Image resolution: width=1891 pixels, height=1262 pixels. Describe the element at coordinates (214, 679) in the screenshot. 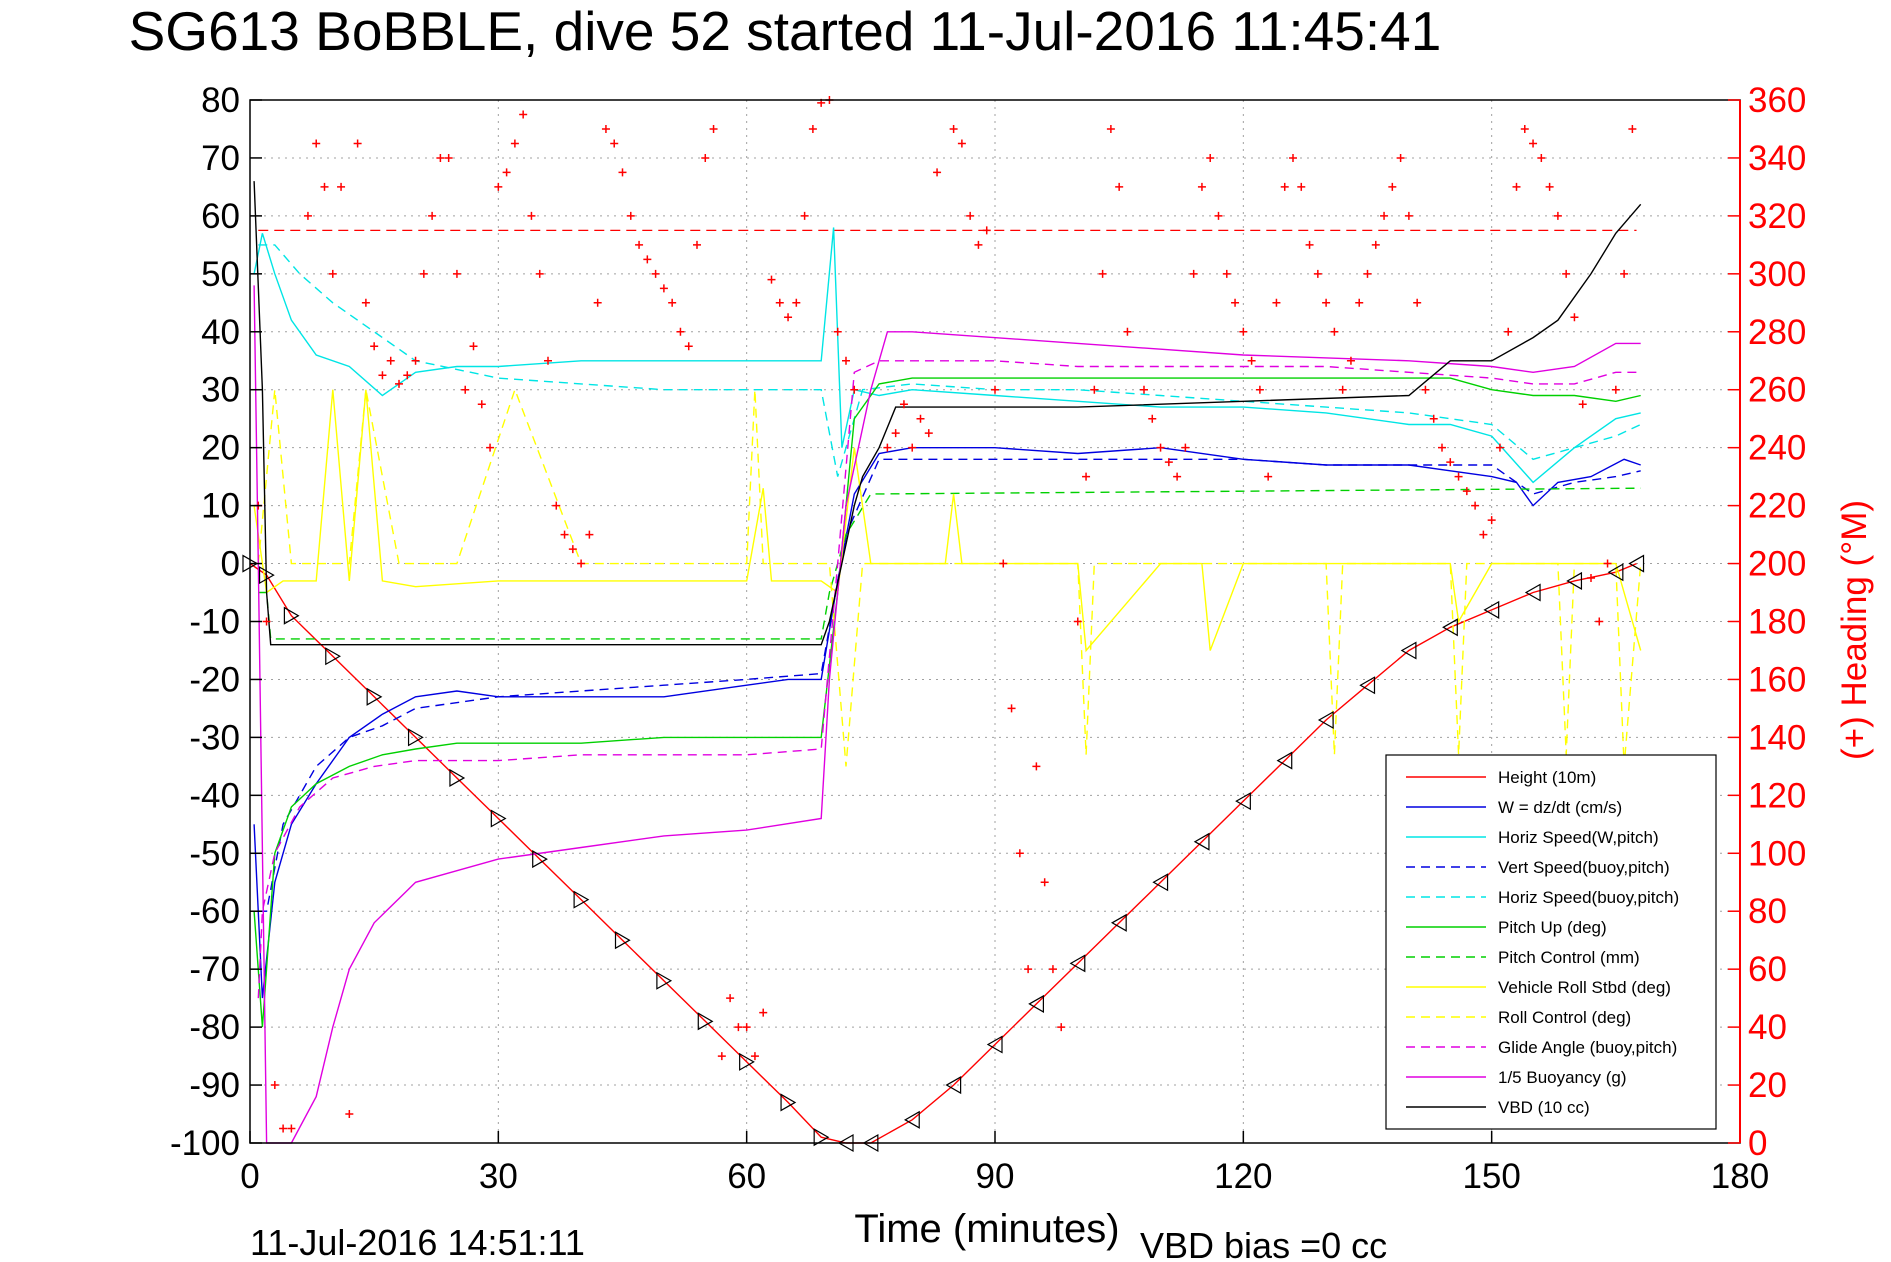

I see `y-tick-label: -20` at that location.